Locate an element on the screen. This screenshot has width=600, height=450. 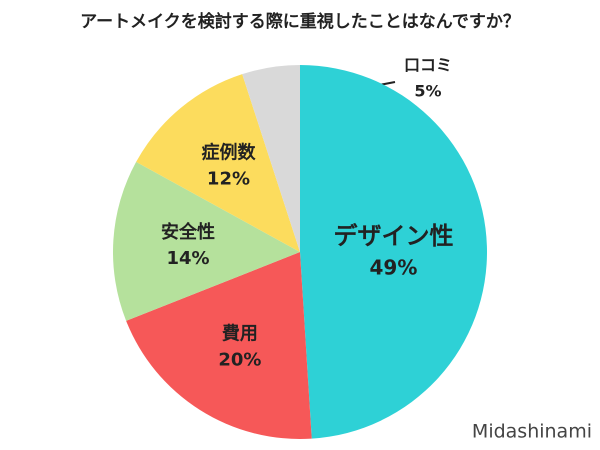
slice-label: 安全性 is located at coordinates (188, 232).